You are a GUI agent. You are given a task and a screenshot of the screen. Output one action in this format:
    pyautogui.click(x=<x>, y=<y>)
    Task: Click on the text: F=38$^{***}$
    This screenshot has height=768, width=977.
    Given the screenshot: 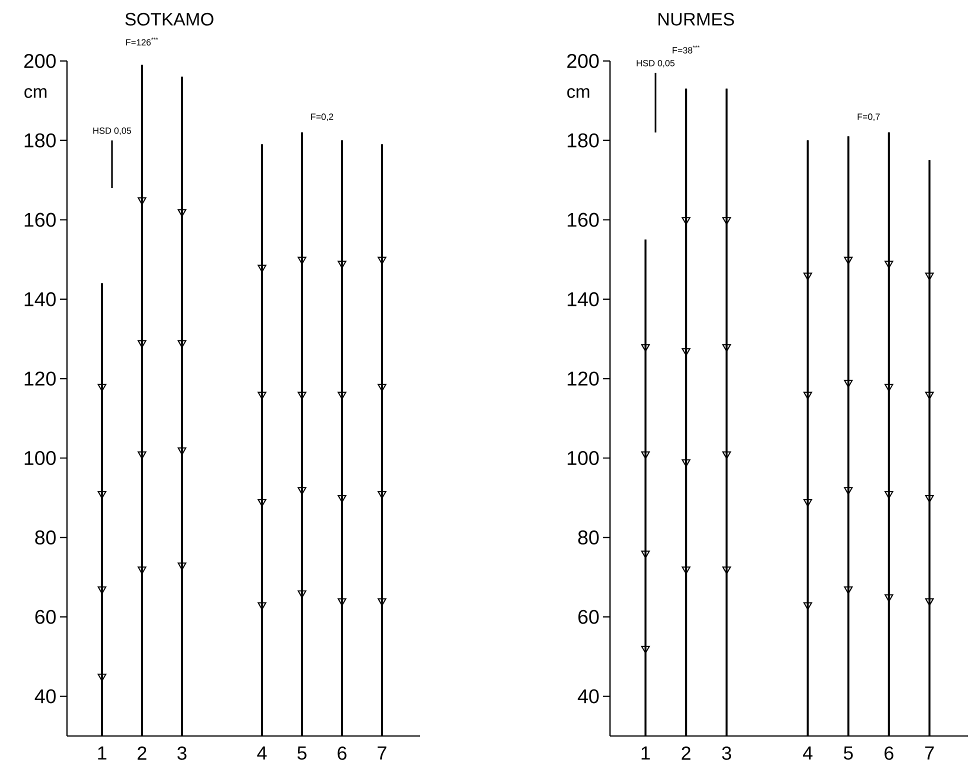 What is the action you would take?
    pyautogui.click(x=686, y=49)
    